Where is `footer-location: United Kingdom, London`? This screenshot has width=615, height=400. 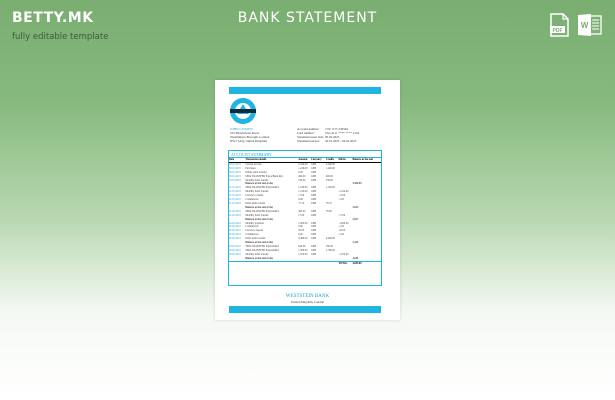
footer-location: United Kingdom, London is located at coordinates (307, 302).